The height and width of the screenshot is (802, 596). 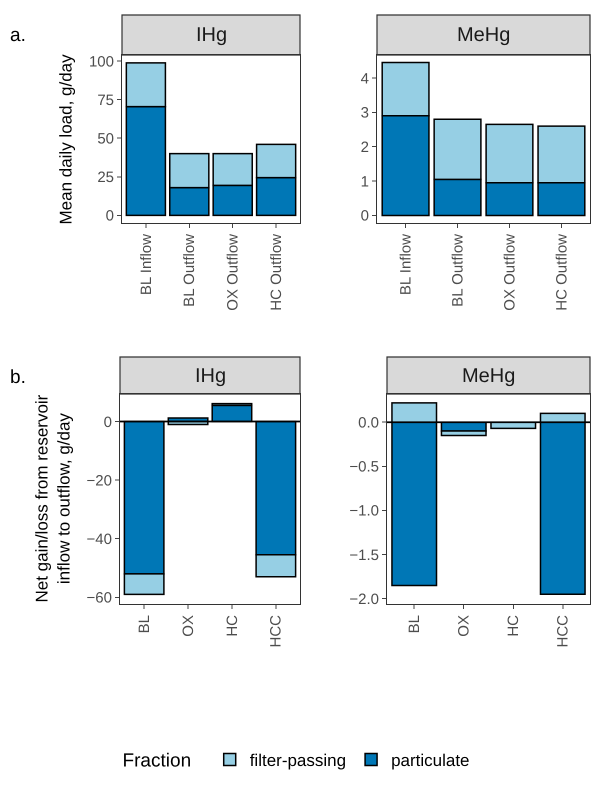 What do you see at coordinates (105, 139) in the screenshot?
I see `y-tick-label: 50` at bounding box center [105, 139].